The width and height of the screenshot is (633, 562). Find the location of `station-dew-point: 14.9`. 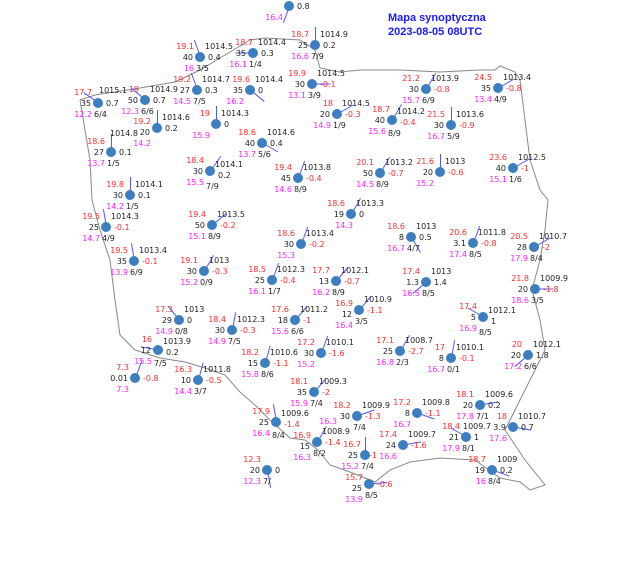

station-dew-point: 14.9 is located at coordinates (217, 341).